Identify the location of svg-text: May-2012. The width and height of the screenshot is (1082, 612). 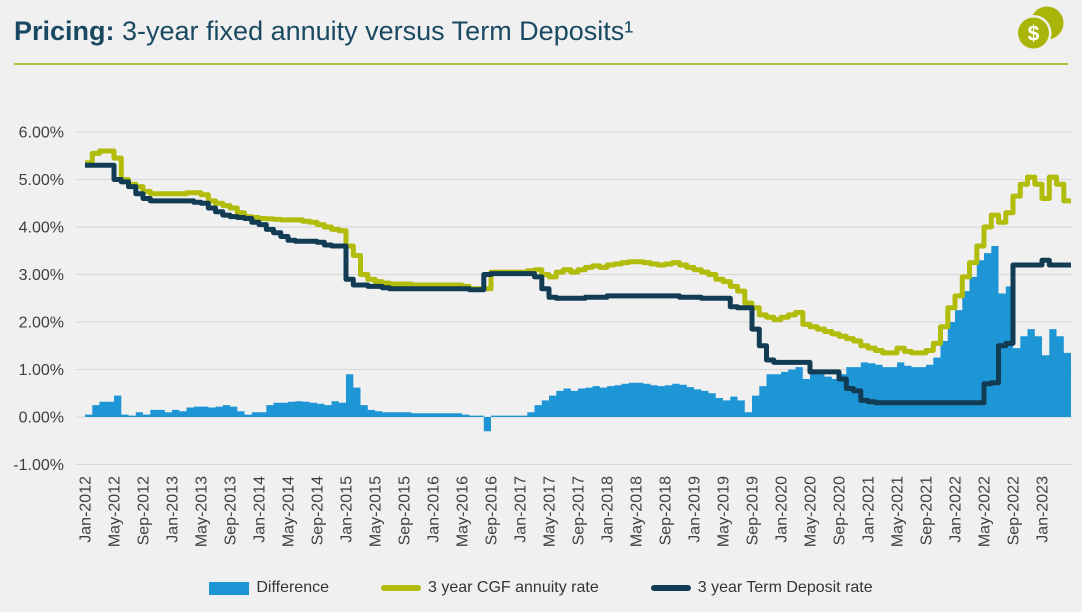
(115, 511).